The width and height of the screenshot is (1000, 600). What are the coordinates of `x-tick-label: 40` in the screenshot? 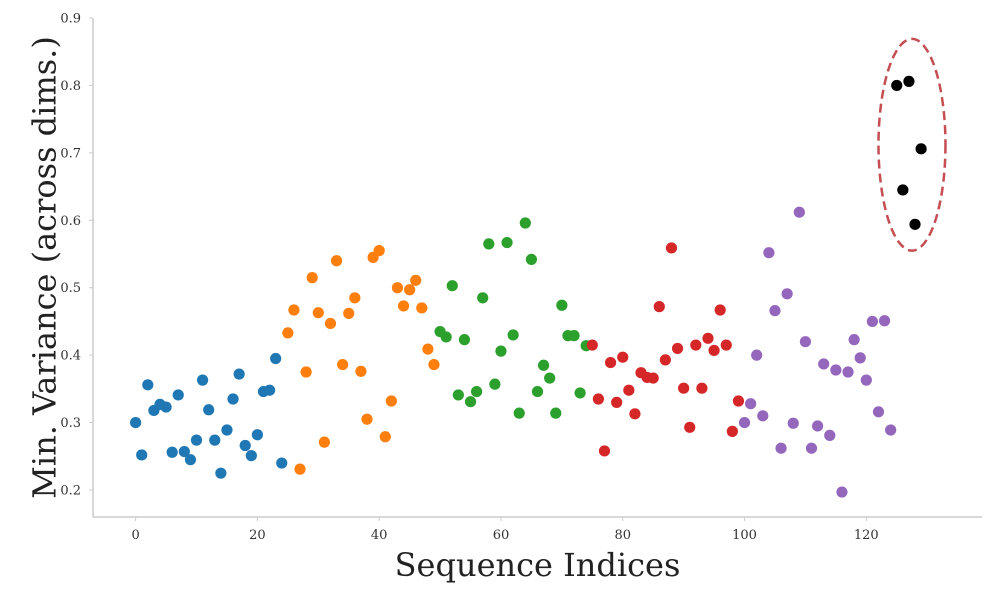 It's located at (379, 535).